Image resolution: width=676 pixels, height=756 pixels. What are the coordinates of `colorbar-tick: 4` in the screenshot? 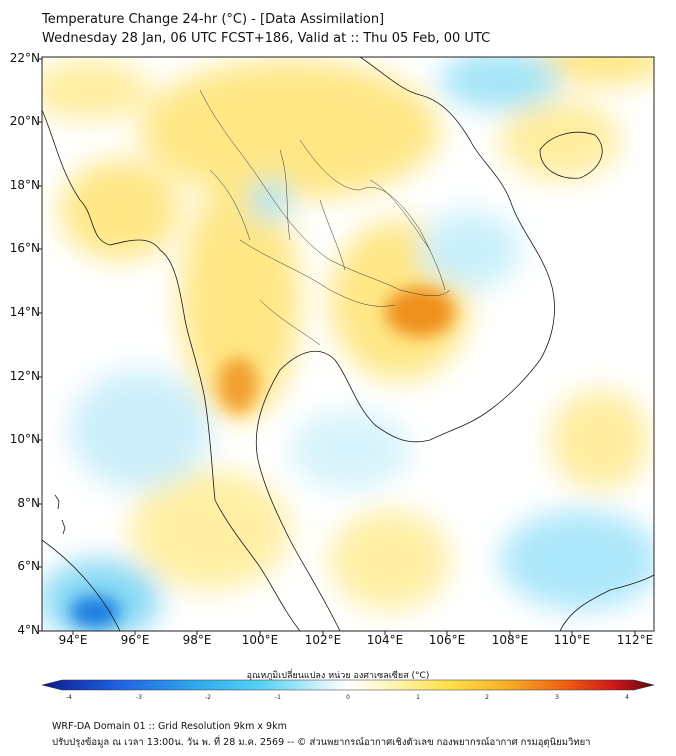 It's located at (627, 697).